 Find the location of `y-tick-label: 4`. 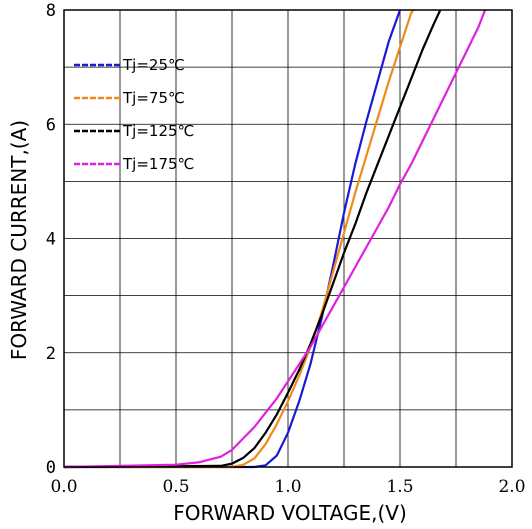

y-tick-label: 4 is located at coordinates (51, 240).